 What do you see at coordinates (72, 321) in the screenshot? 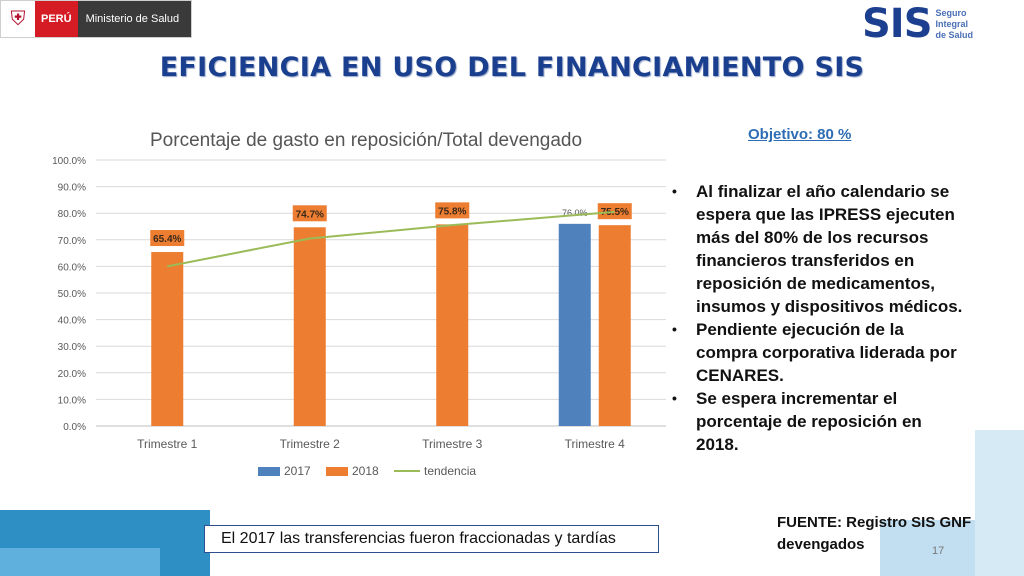
I see `y-tick-label: 40.0%` at bounding box center [72, 321].